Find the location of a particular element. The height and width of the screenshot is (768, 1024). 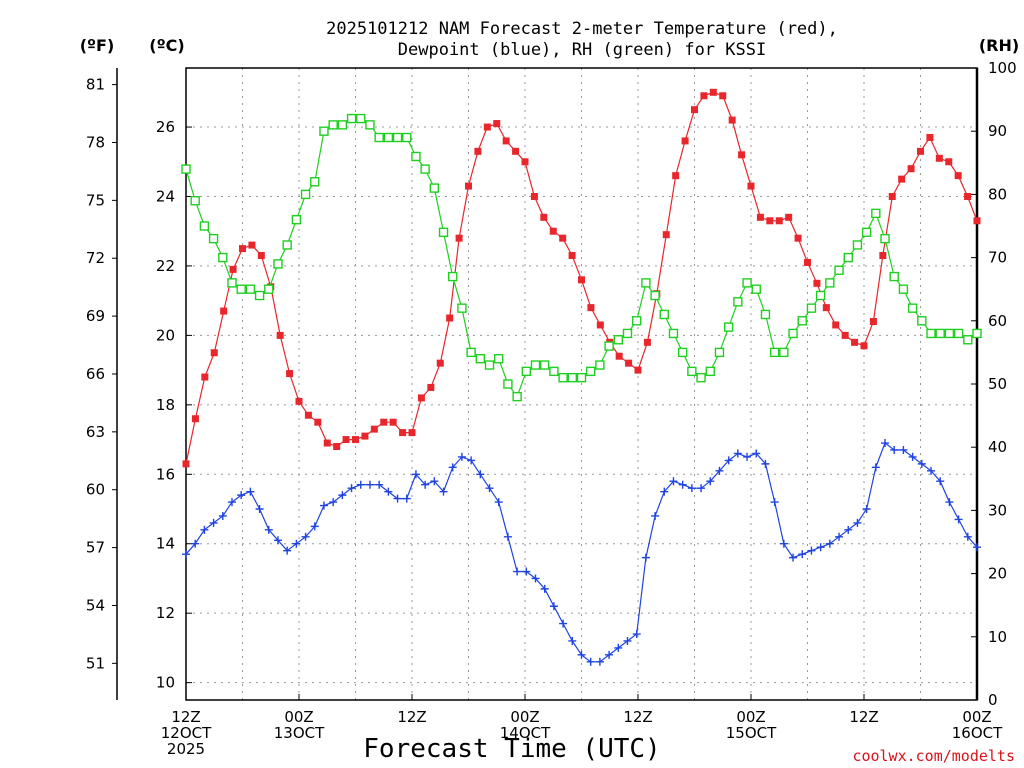

rh-tick-label: 60 is located at coordinates (997, 321).